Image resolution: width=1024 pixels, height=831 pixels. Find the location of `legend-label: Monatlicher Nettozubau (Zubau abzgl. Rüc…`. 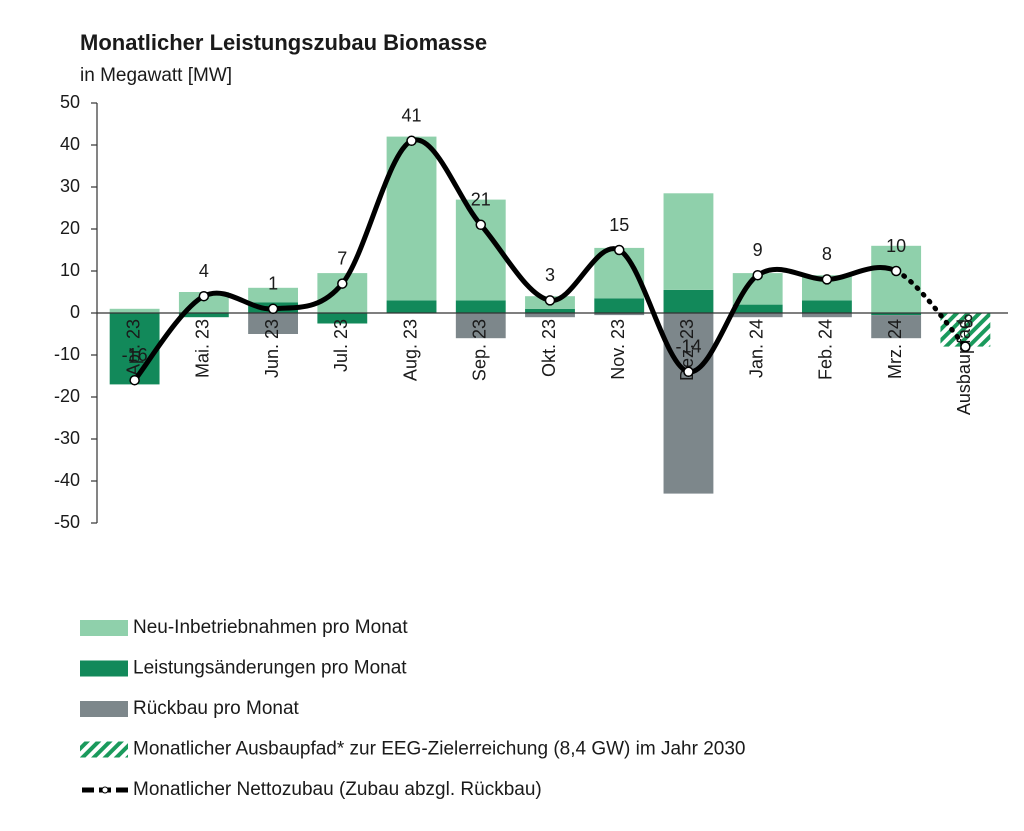

legend-label: Monatlicher Nettozubau (Zubau abzgl. Rüc… is located at coordinates (337, 789).